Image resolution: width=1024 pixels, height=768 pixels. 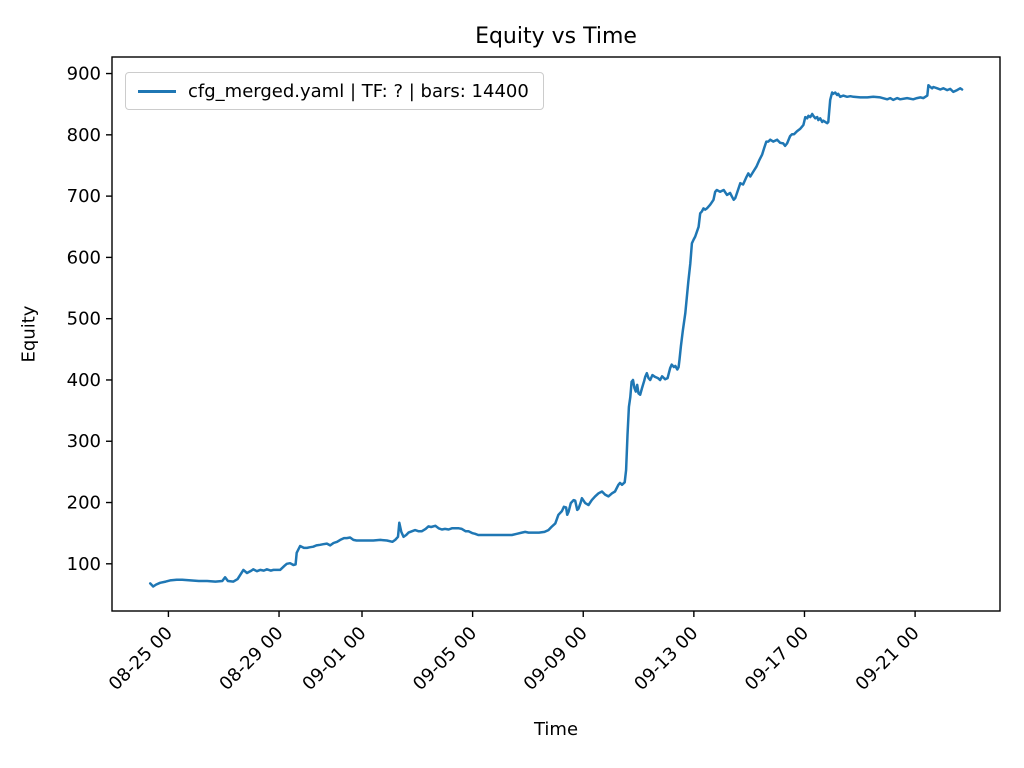 What do you see at coordinates (141, 659) in the screenshot?
I see `x-tick-label: 08-25 00` at bounding box center [141, 659].